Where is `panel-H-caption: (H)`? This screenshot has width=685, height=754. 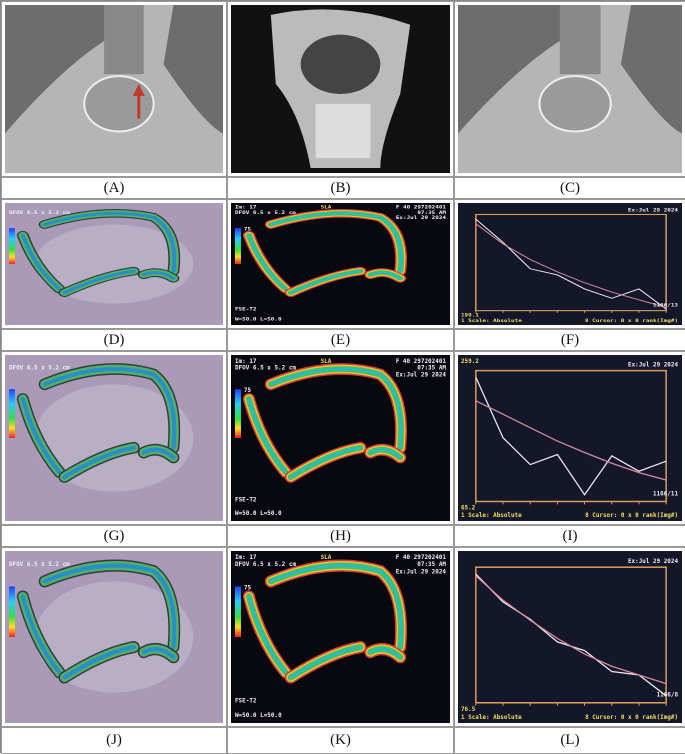
panel-H-caption: (H) is located at coordinates (340, 536).